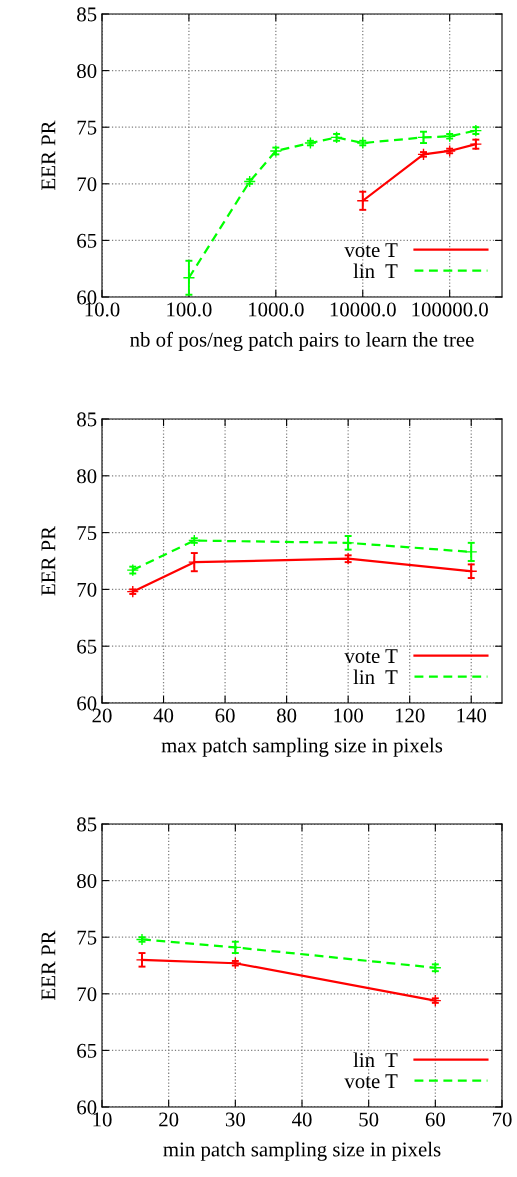 Image resolution: width=517 pixels, height=1177 pixels. Describe the element at coordinates (302, 341) in the screenshot. I see `x-axis-title: nb of pos/neg patch pairs to learn the tree` at that location.